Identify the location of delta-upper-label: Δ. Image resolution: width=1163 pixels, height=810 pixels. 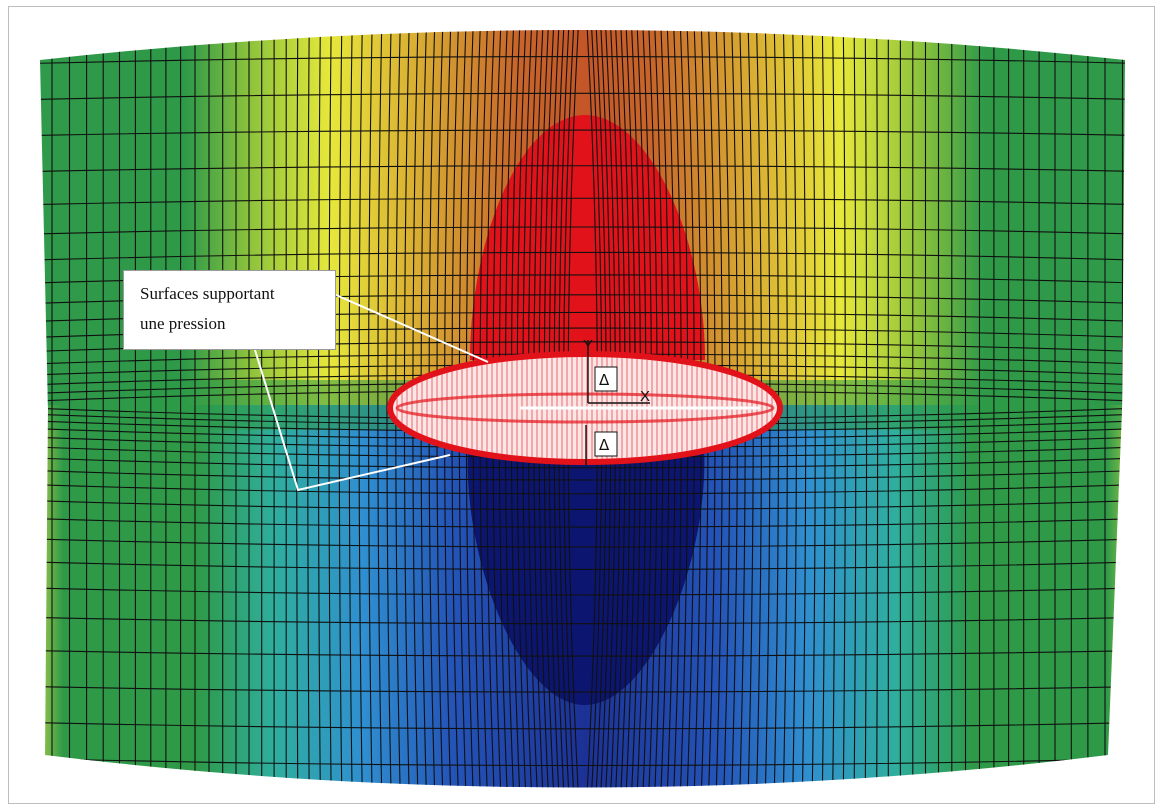
(604, 380).